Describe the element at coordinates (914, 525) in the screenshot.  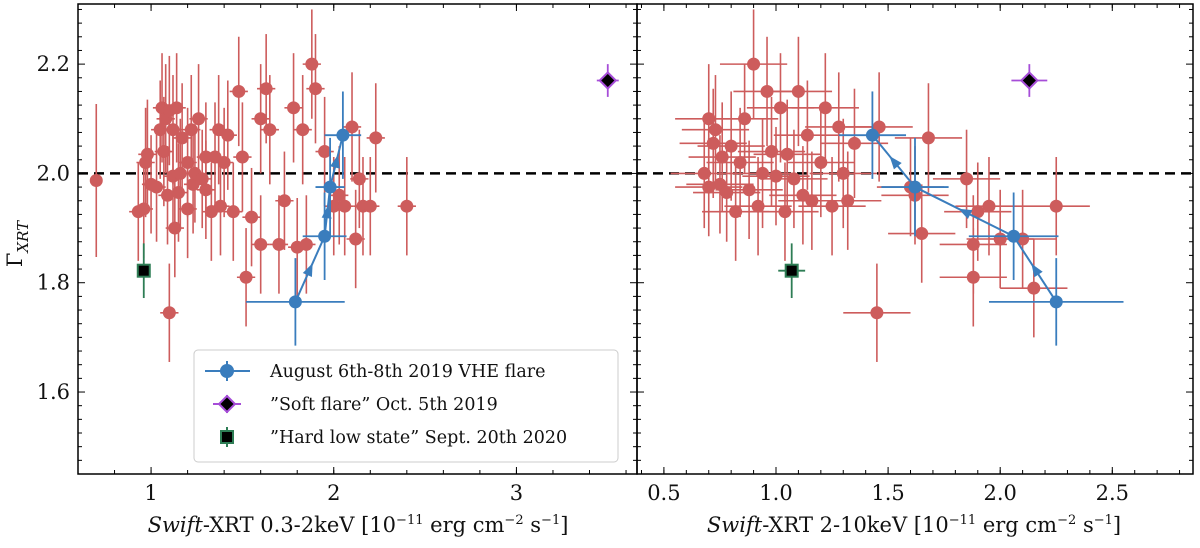
I see `right-x-axis-label: Swift-XRT 2-10keV [10−11 erg cm−2 s−1]` at that location.